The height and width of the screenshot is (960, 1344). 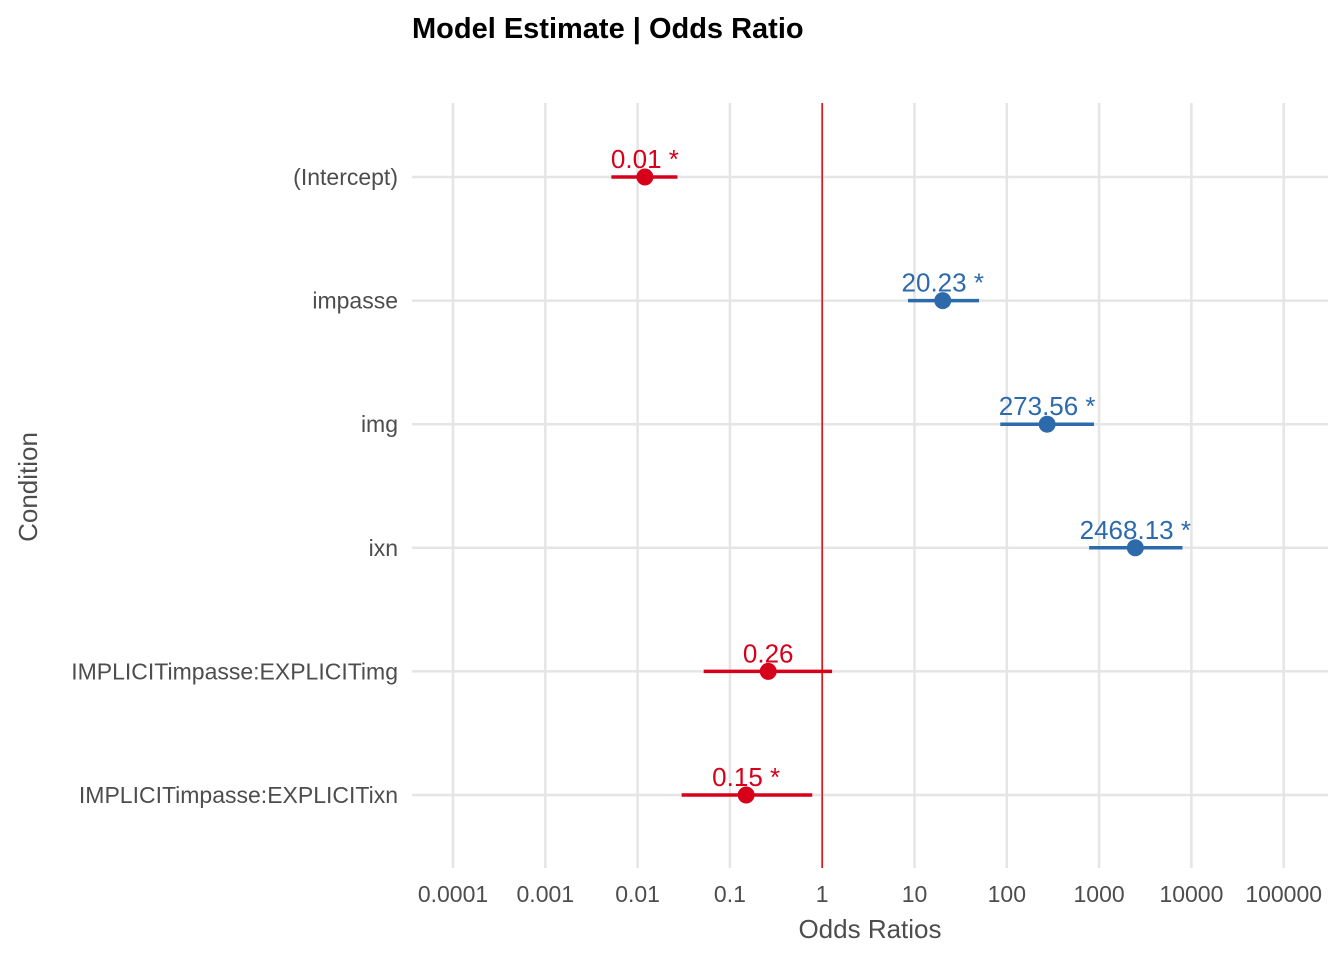 What do you see at coordinates (1099, 894) in the screenshot?
I see `x-tick-label: 1000` at bounding box center [1099, 894].